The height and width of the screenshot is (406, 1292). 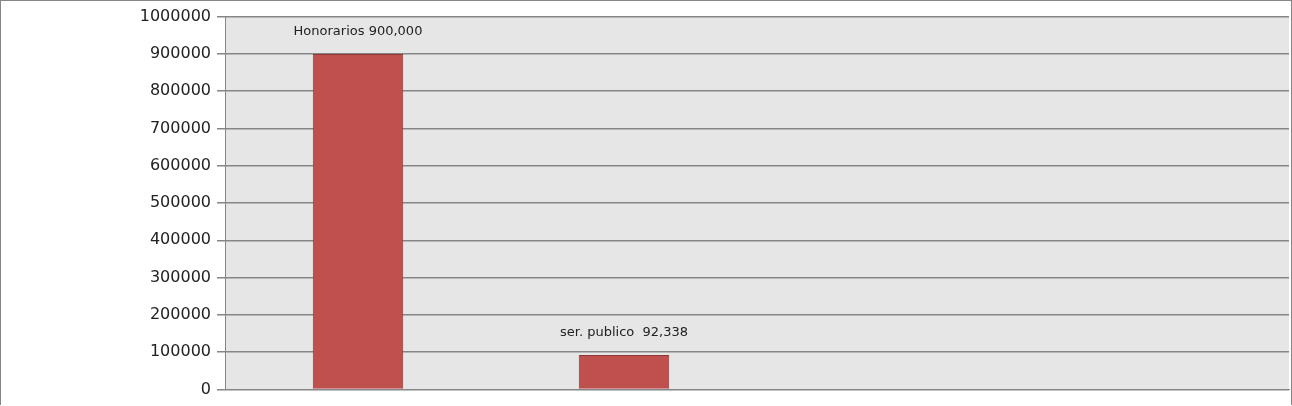 What do you see at coordinates (180, 202) in the screenshot?
I see `y-tick-label: 500000` at bounding box center [180, 202].